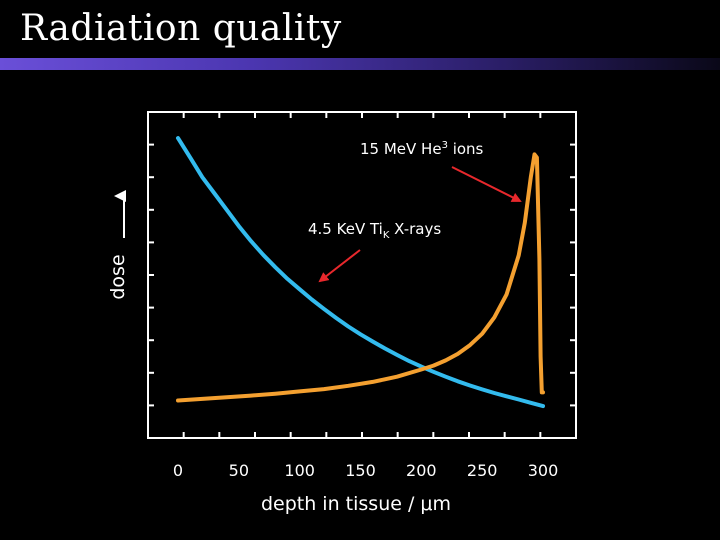  Describe the element at coordinates (339, 266) in the screenshot. I see `annotation-xray-arrow` at that location.